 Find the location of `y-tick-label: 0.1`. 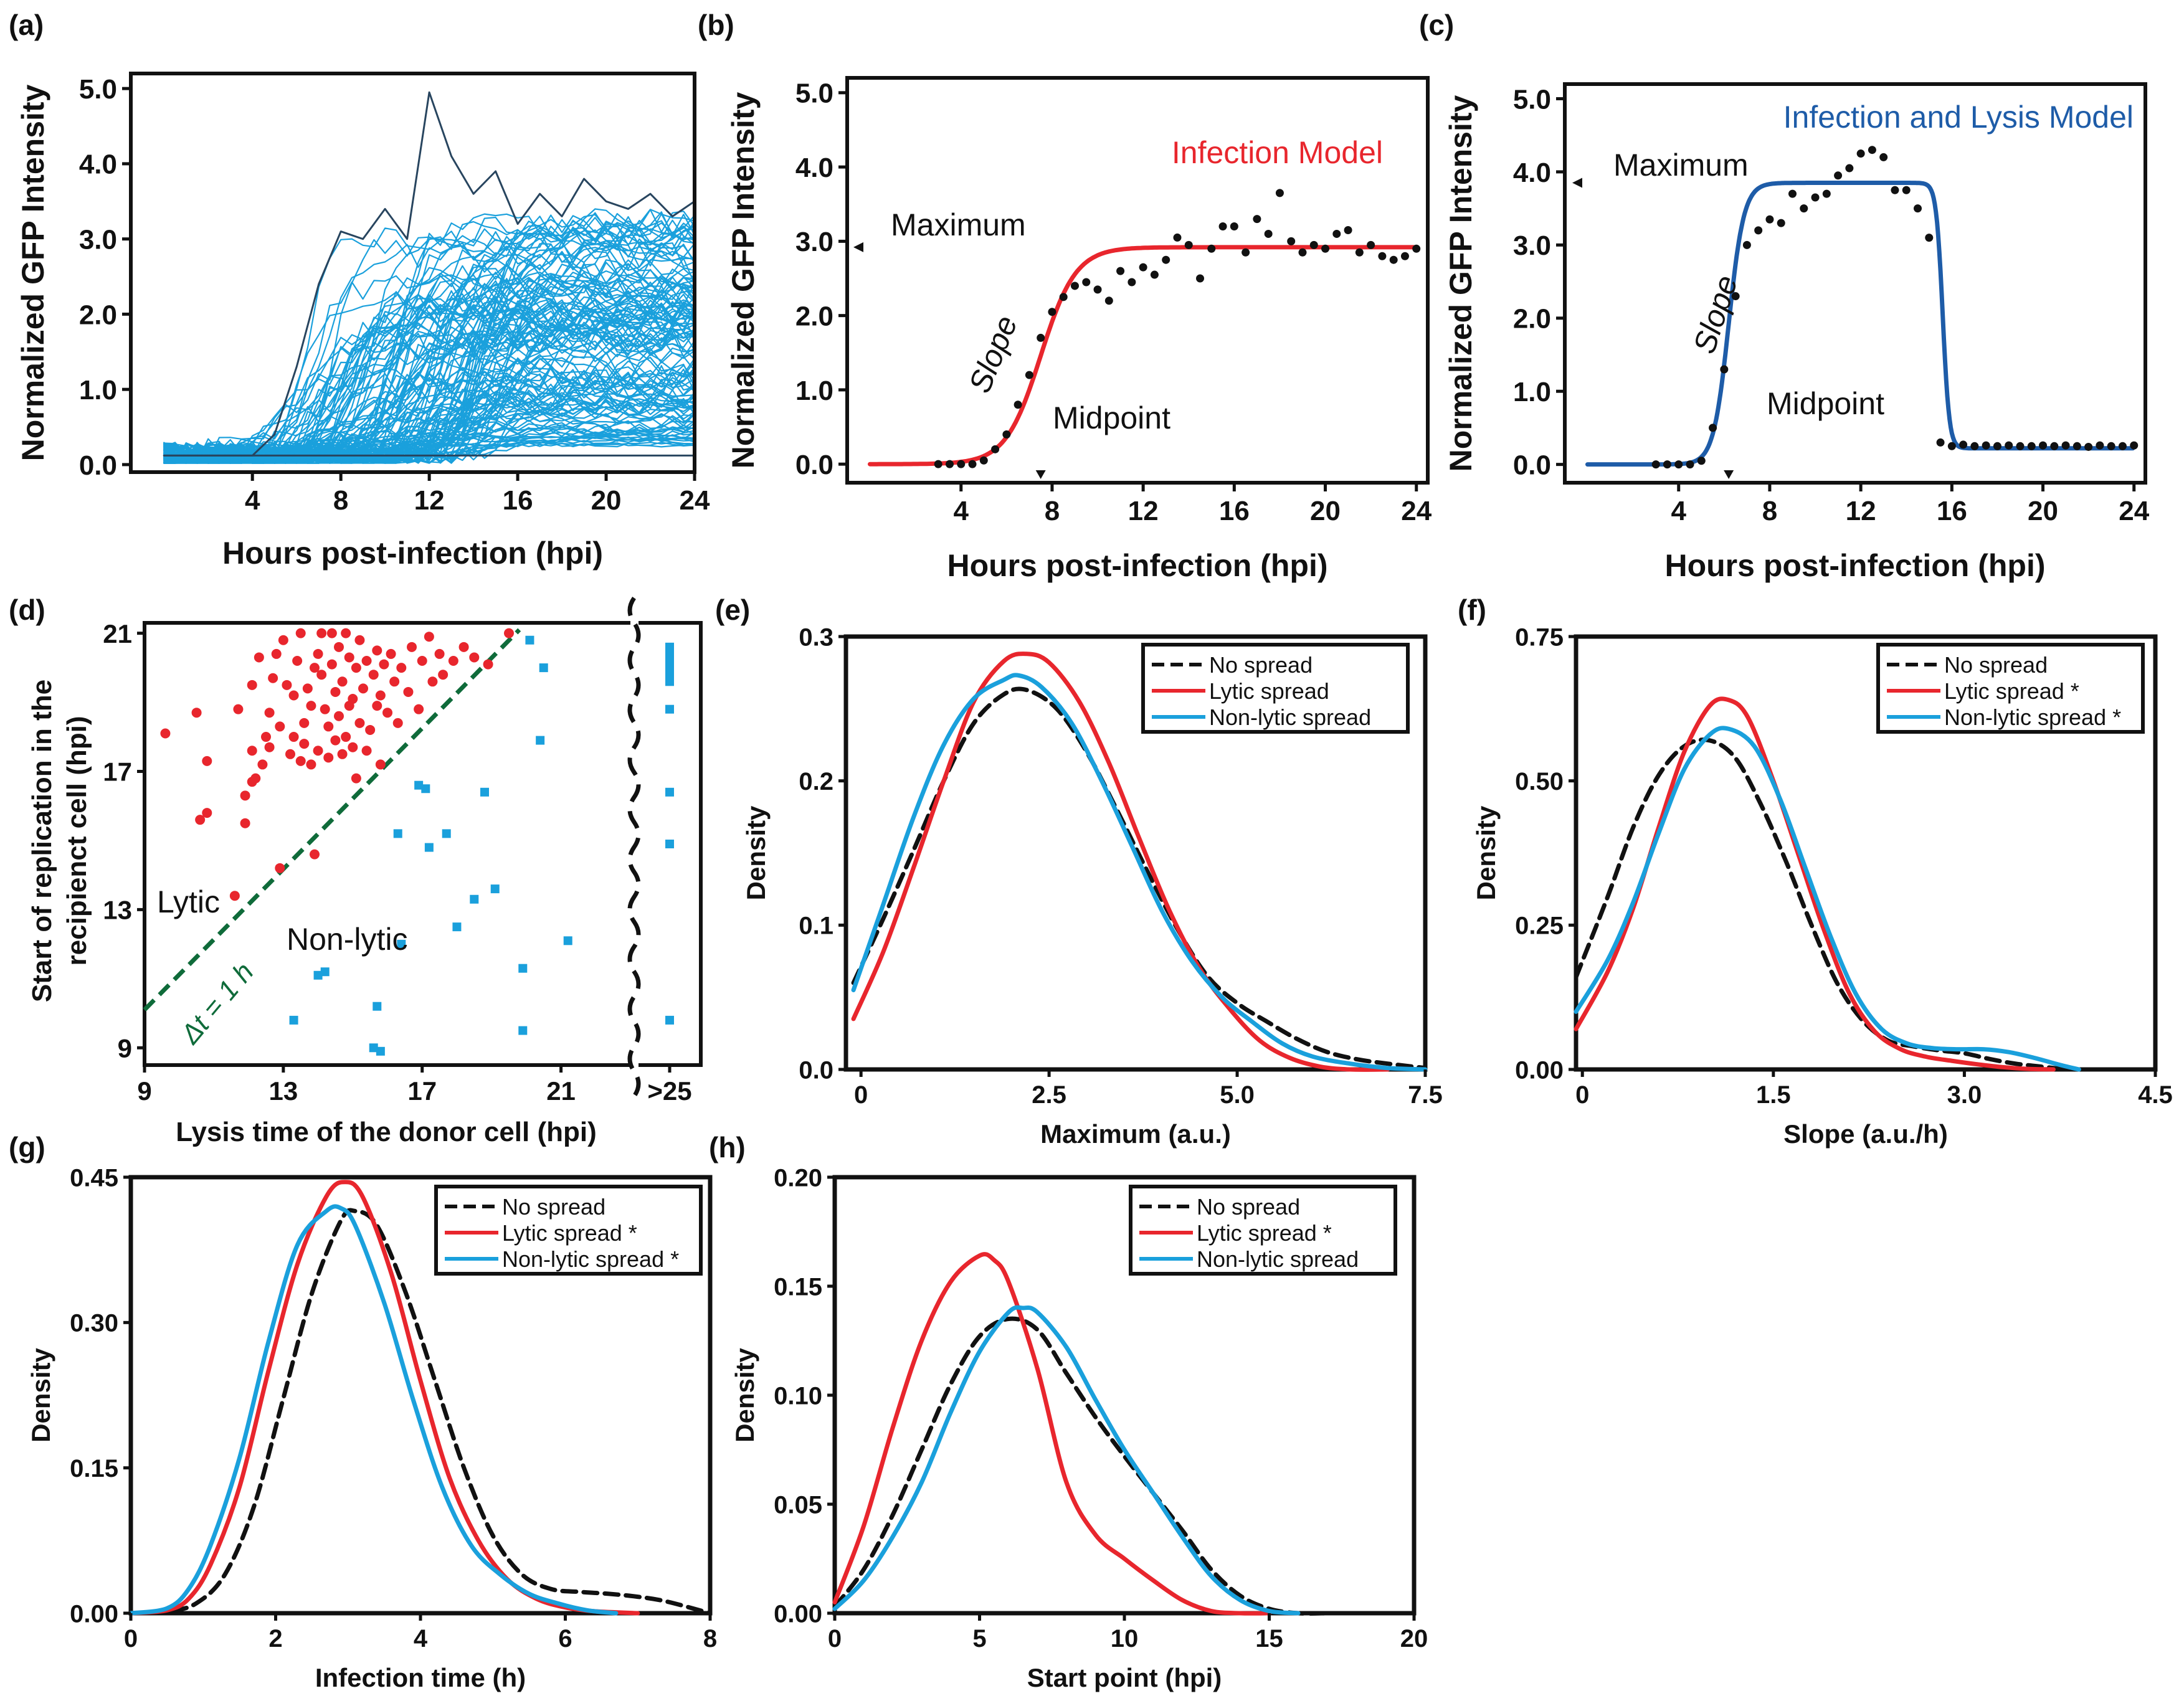

y-tick-label: 0.1 is located at coordinates (816, 926).